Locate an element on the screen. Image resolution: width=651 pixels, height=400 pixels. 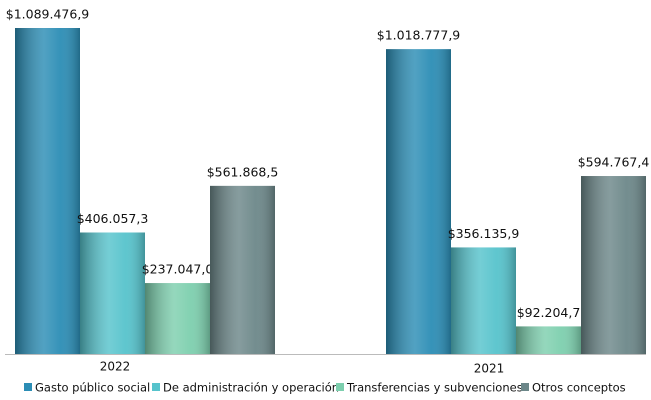
legend-label: De administración y operación is located at coordinates (251, 388).